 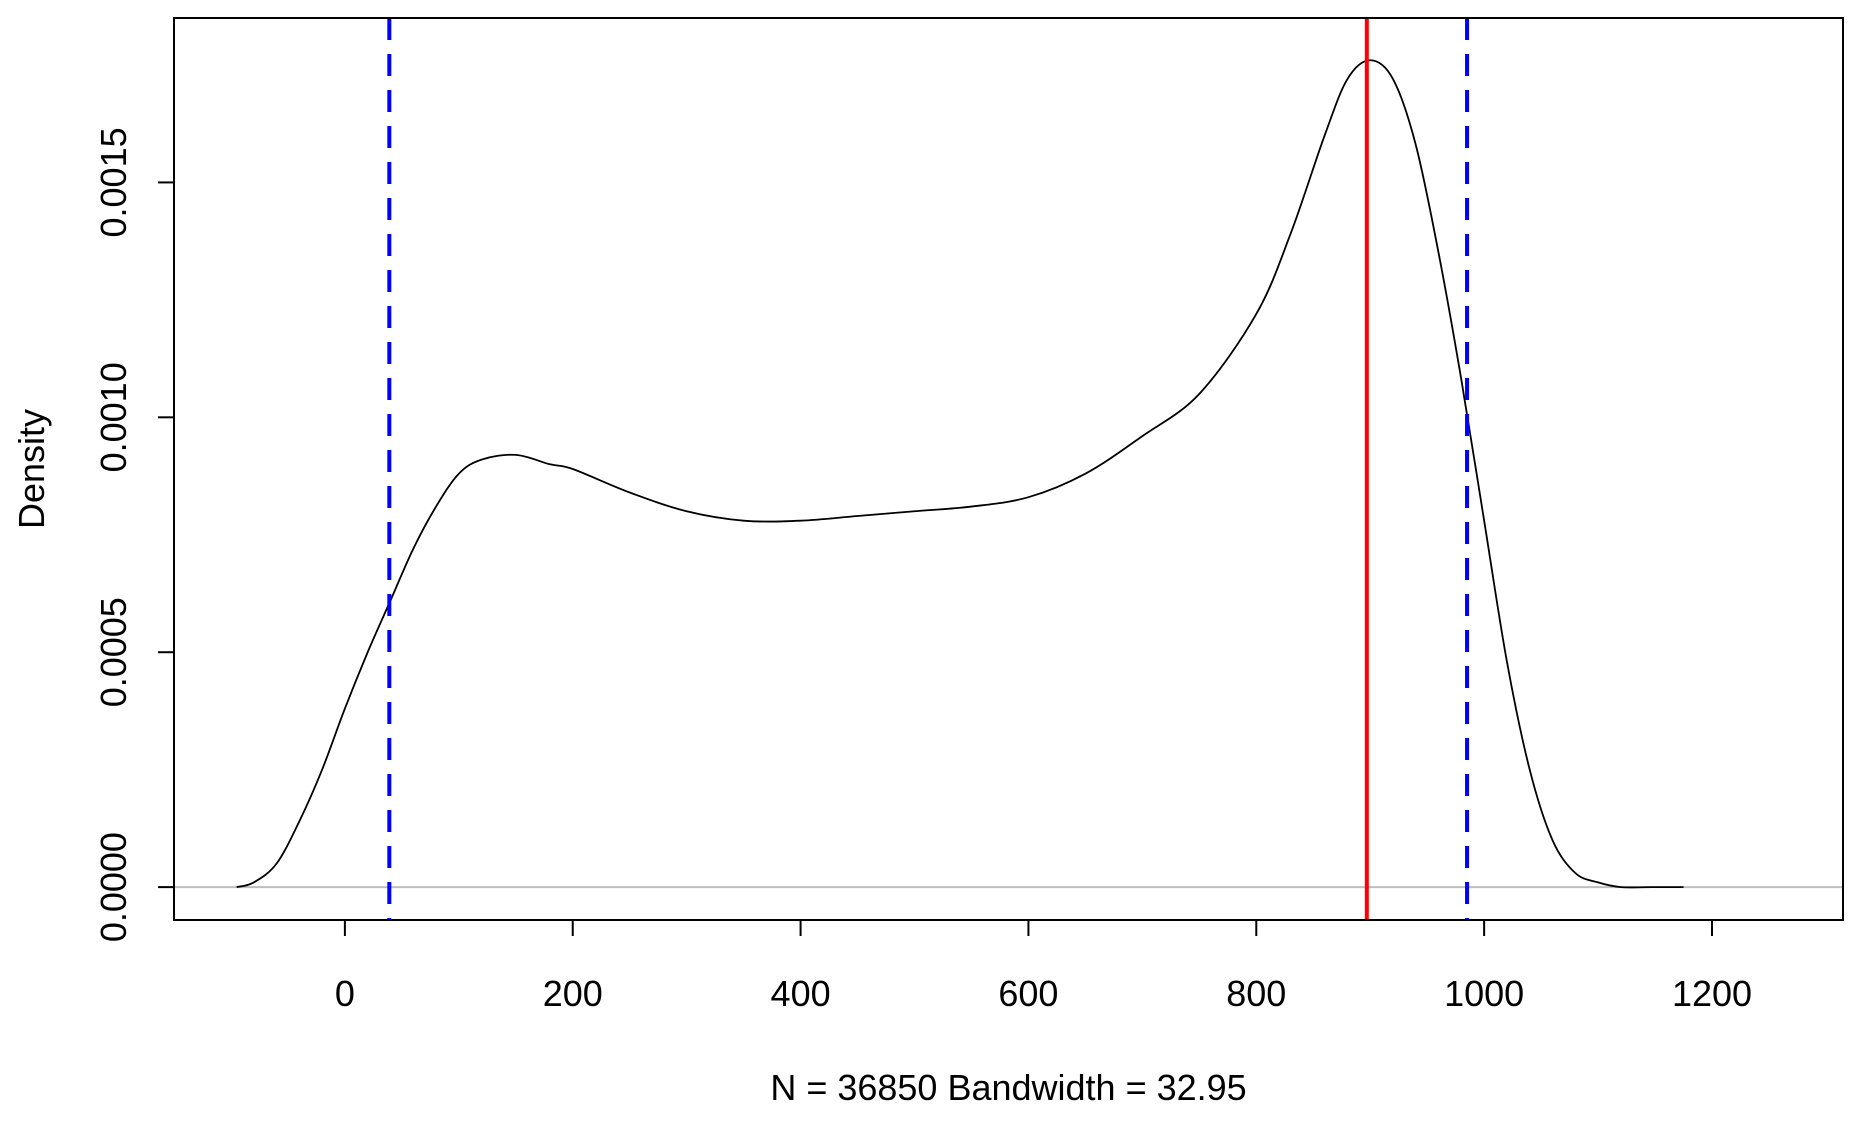 What do you see at coordinates (1028, 993) in the screenshot?
I see `x-tick-label: 600` at bounding box center [1028, 993].